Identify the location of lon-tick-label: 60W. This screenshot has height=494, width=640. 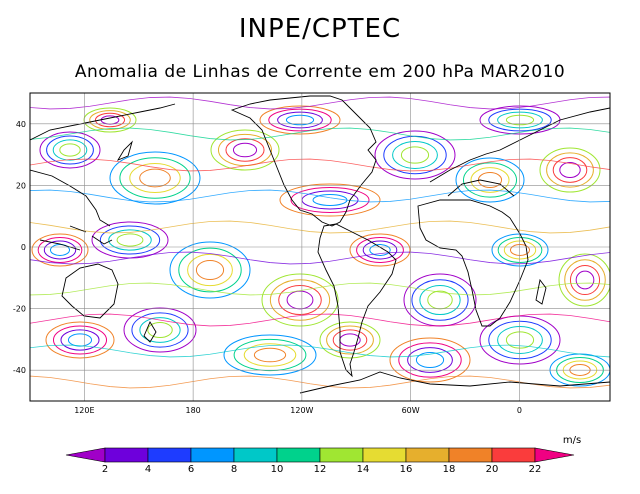
(411, 410).